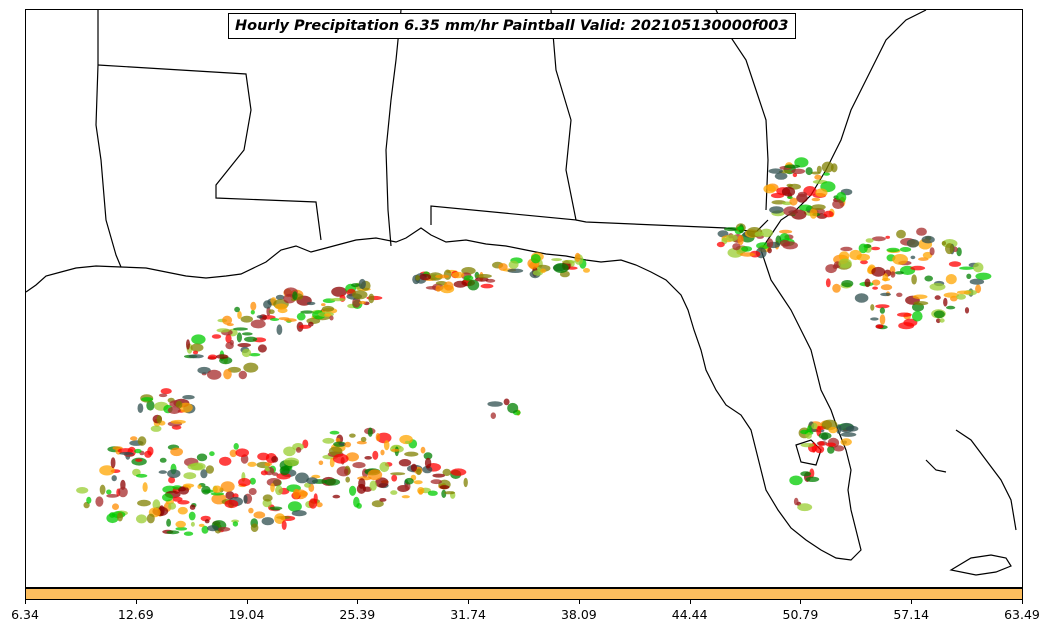 The image size is (1053, 633). Describe the element at coordinates (800, 614) in the screenshot. I see `colorbar-tick-label: 50.79` at that location.